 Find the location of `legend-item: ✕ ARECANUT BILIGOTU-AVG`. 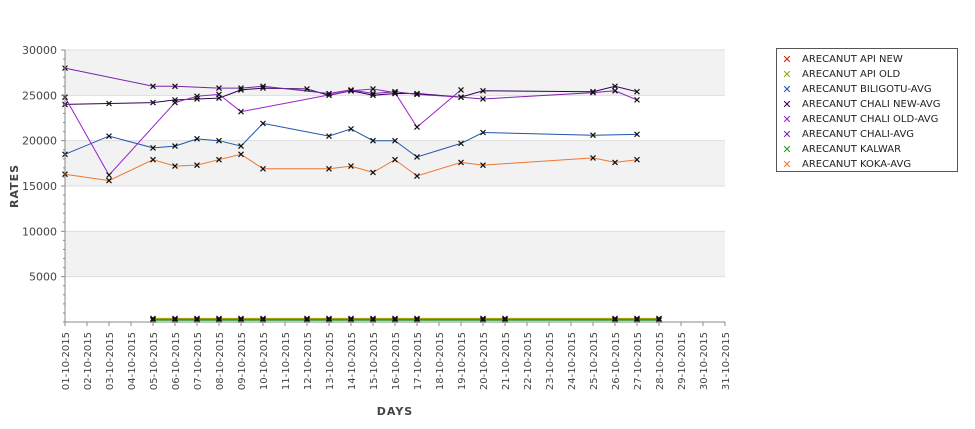

legend-item: ✕ ARECANUT BILIGOTU-AVG is located at coordinates (869, 89).